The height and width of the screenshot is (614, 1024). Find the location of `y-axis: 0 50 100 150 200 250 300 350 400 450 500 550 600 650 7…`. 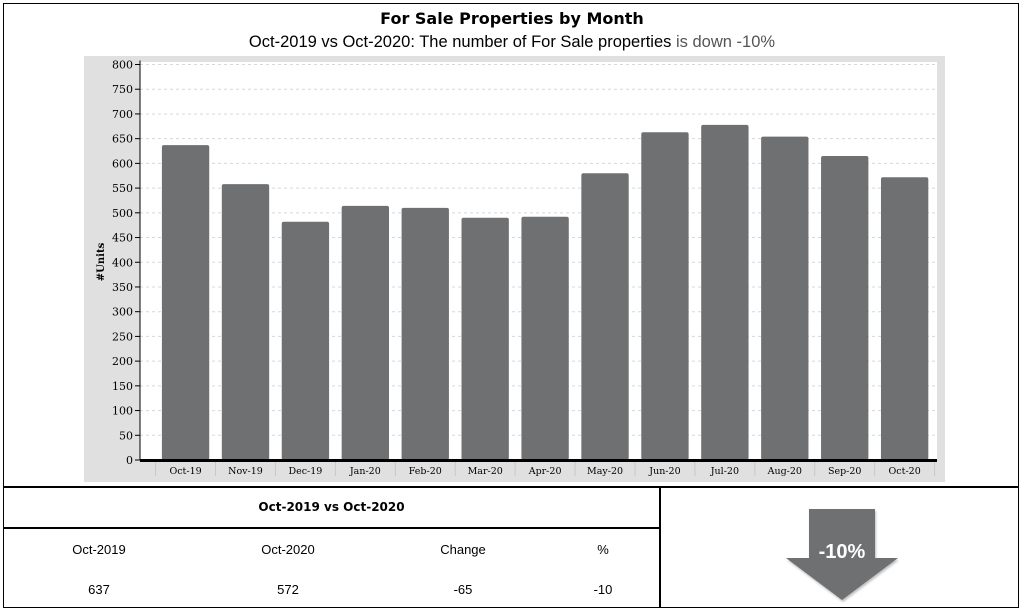

y-axis: 0 50 100 150 200 250 300 350 400 450 500 550 600 650 7… is located at coordinates (126, 263).